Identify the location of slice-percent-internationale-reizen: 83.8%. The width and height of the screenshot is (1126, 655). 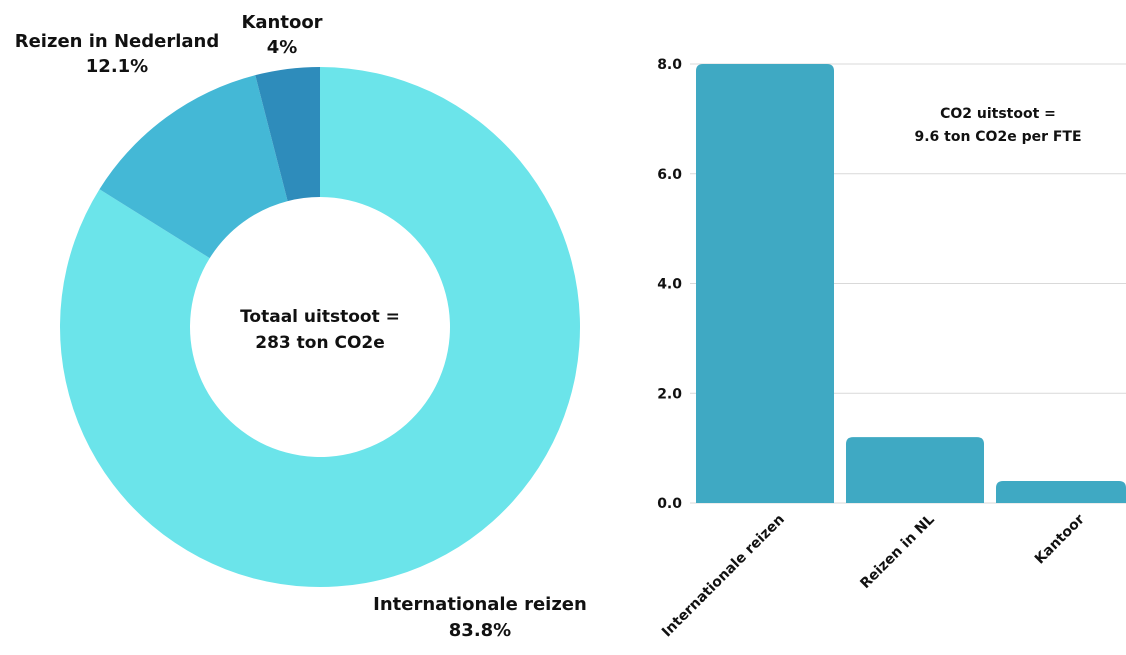
(480, 630).